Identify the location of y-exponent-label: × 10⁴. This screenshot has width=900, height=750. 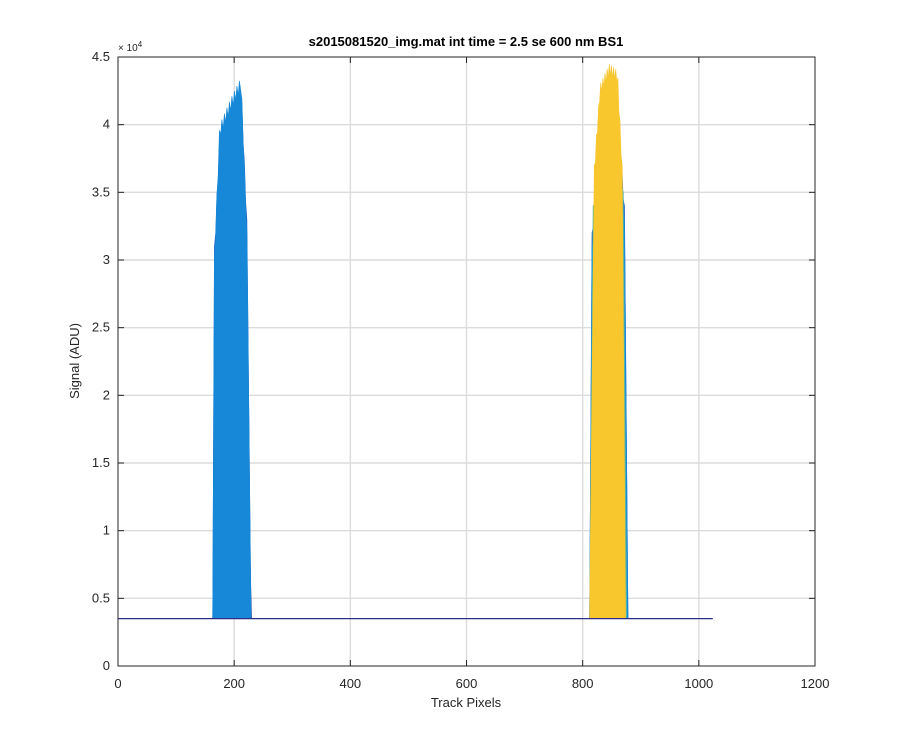
(130, 47).